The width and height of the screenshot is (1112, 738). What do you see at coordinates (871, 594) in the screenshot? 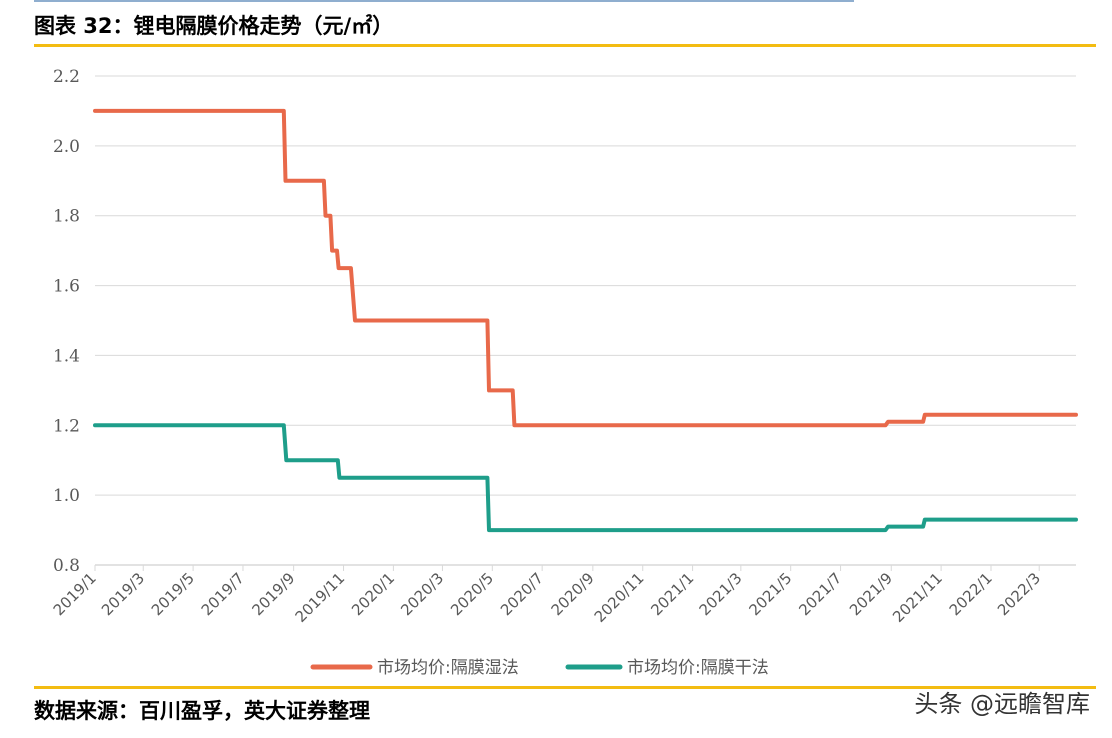
I see `x-tick-label: 2021/9` at bounding box center [871, 594].